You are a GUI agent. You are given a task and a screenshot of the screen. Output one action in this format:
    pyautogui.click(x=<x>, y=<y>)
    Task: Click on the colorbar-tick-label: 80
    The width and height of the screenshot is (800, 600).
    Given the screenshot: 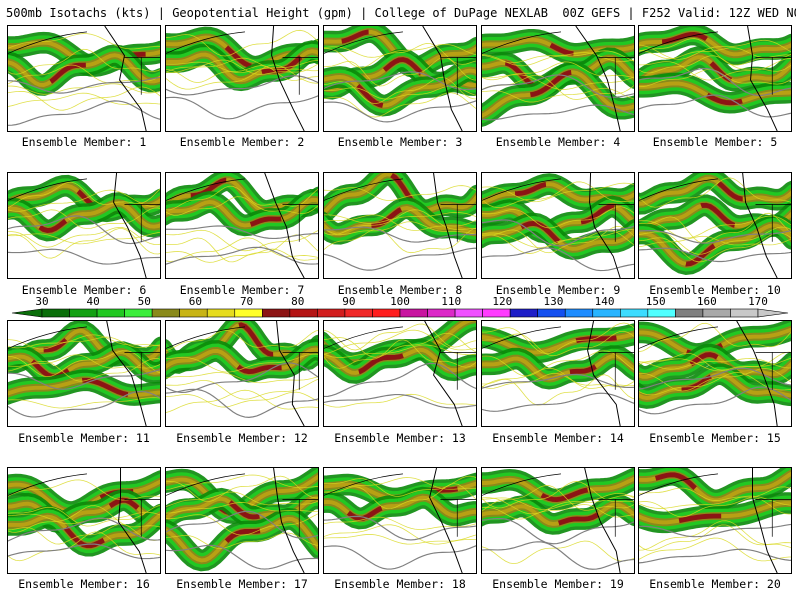 What is the action you would take?
    pyautogui.click(x=298, y=301)
    